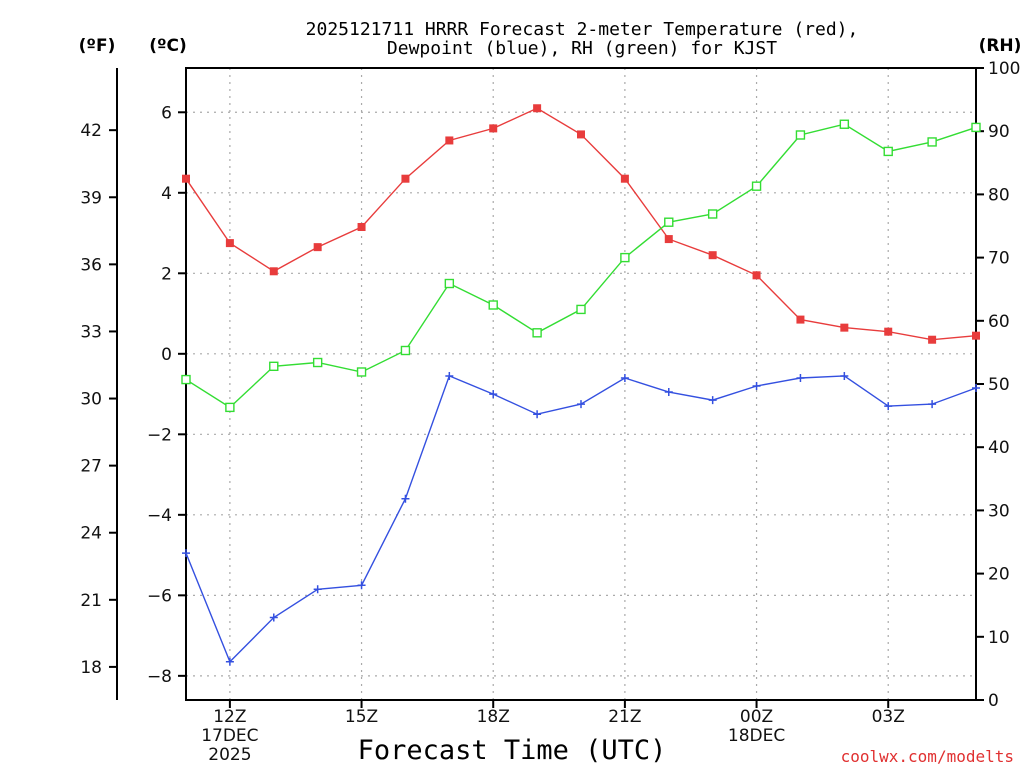  What do you see at coordinates (91, 668) in the screenshot?
I see `fahrenheit-tick-label: 18` at bounding box center [91, 668].